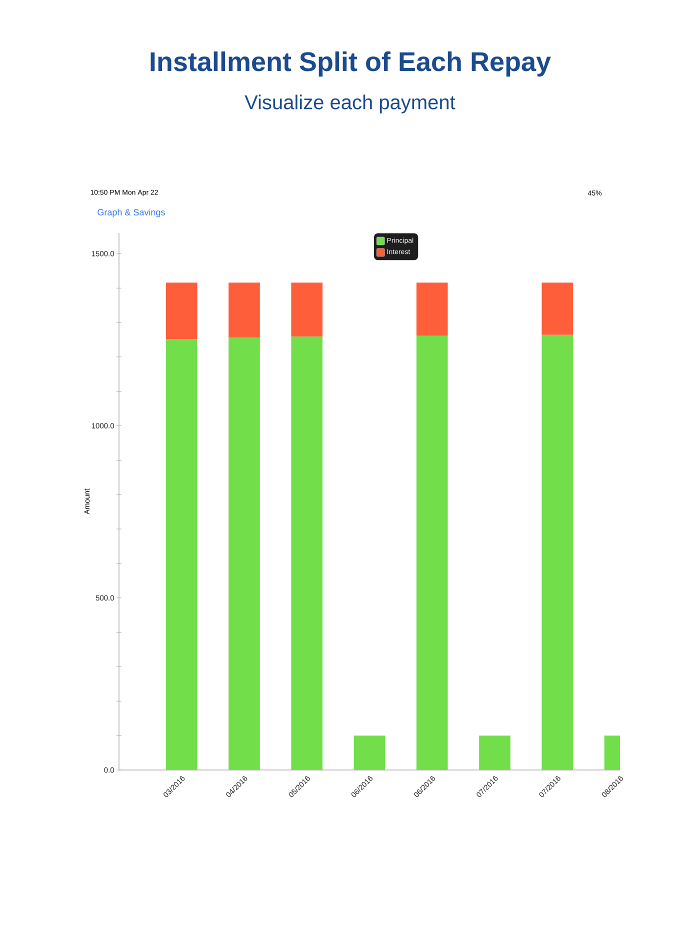 The height and width of the screenshot is (934, 700). What do you see at coordinates (131, 213) in the screenshot?
I see `text: Graph & Savings` at bounding box center [131, 213].